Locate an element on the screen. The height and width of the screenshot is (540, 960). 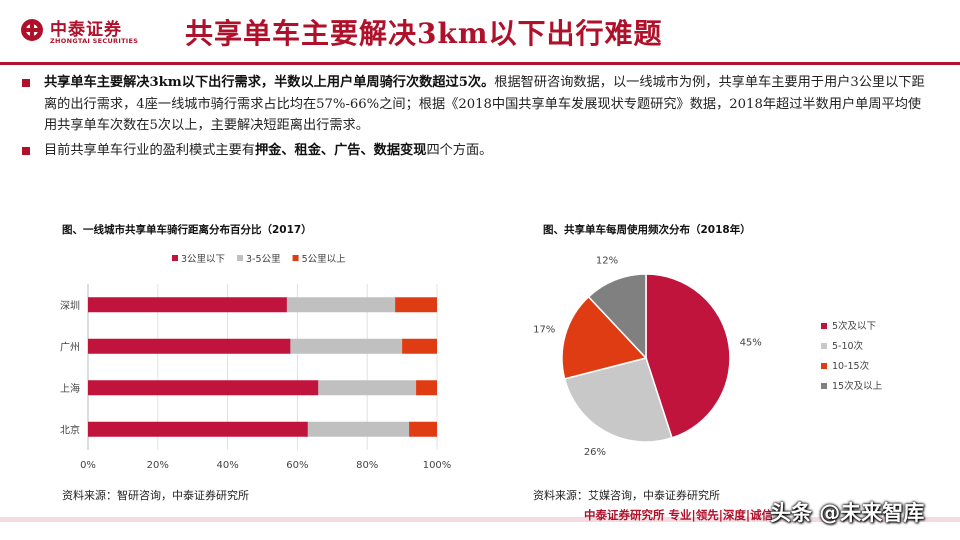
x-tick-label: 60% is located at coordinates (297, 465).